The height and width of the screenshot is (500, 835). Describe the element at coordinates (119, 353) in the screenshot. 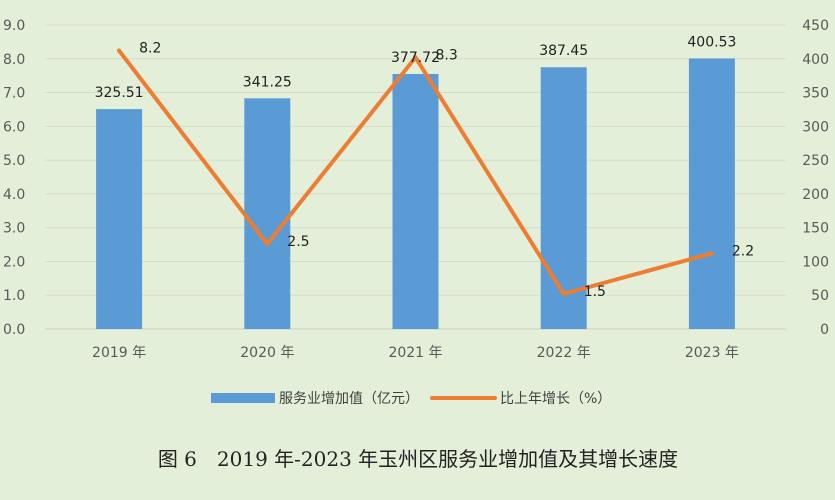

I see `x-tick-label: 2019 年` at that location.